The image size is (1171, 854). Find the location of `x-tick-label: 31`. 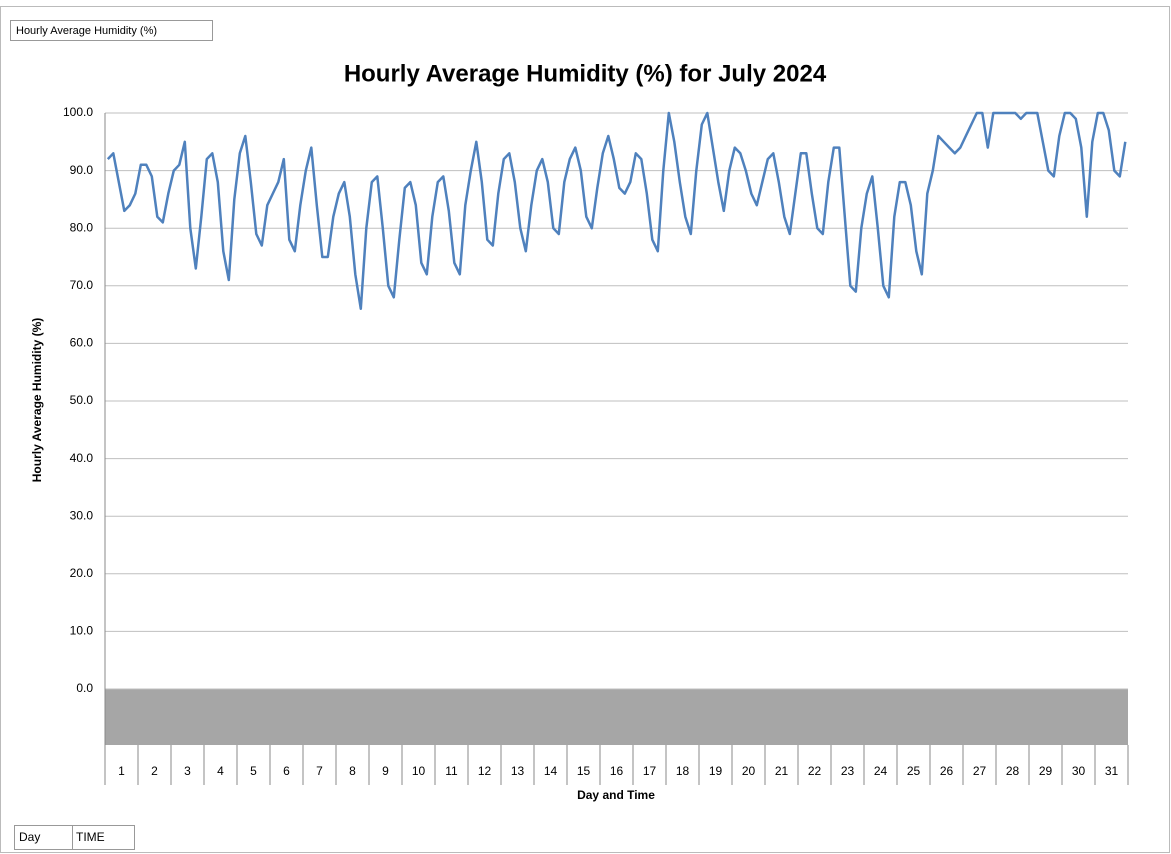

x-tick-label: 31 is located at coordinates (1112, 771).